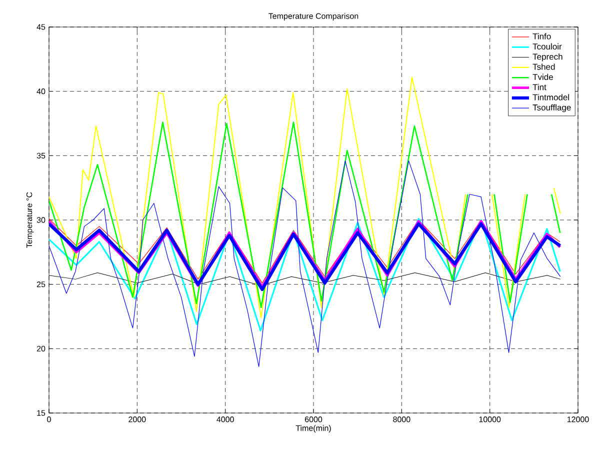 The height and width of the screenshot is (453, 595). What do you see at coordinates (578, 419) in the screenshot?
I see `x-tick-label: 12000` at bounding box center [578, 419].